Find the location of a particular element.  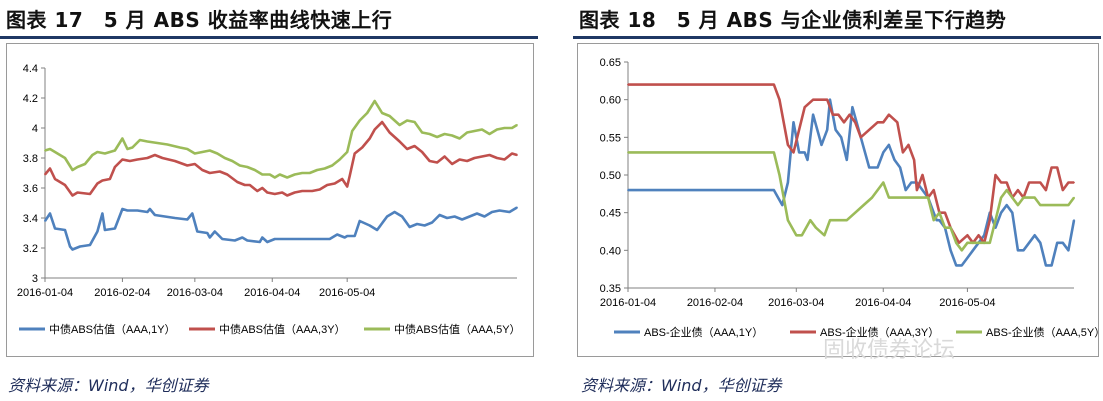

legend-label-2: 中债ABS估值（AAA,5Y） is located at coordinates (457, 329).